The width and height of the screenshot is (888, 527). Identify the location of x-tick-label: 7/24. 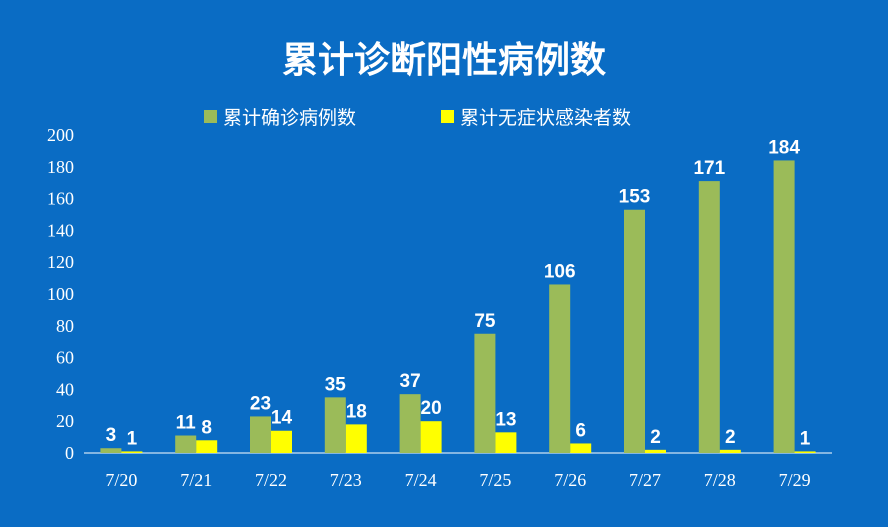
(421, 480).